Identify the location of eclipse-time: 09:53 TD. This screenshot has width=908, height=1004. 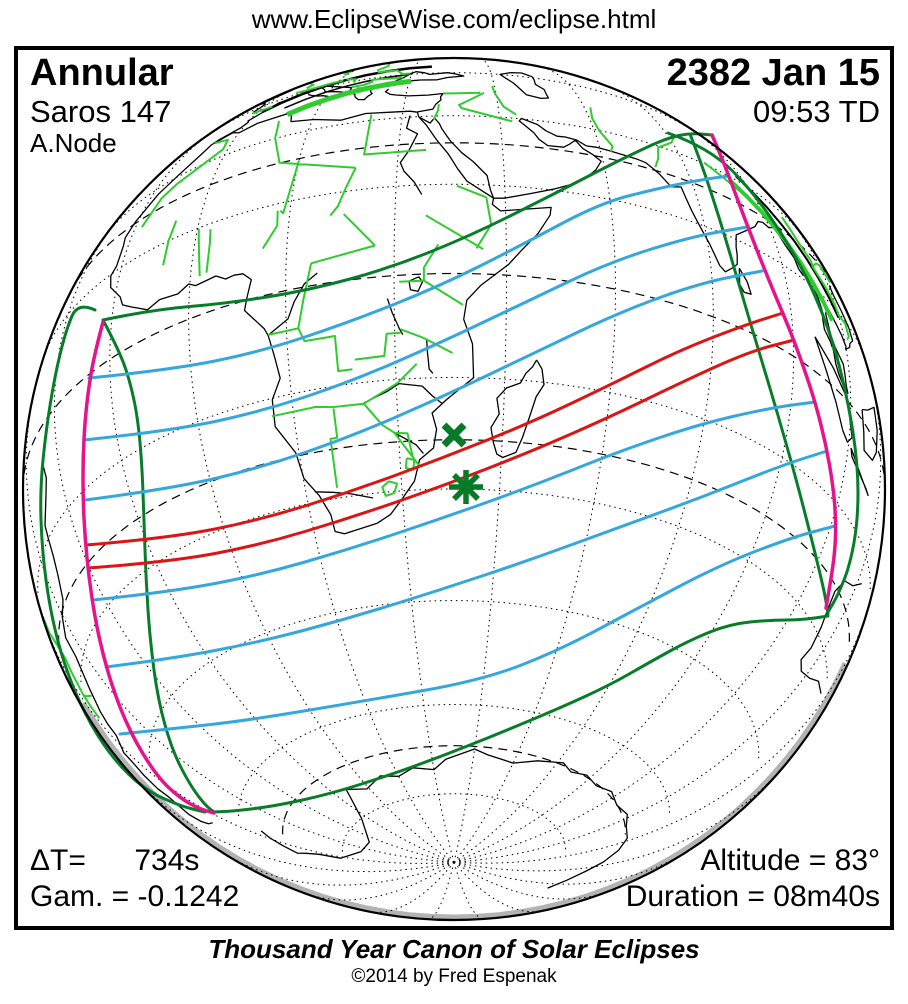
(816, 111).